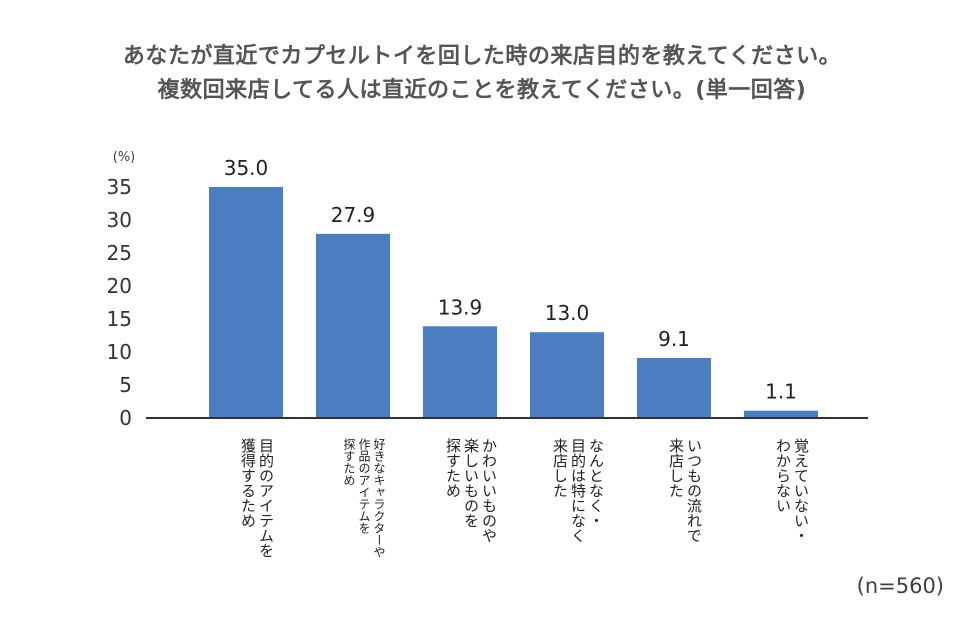 The image size is (964, 622). What do you see at coordinates (119, 253) in the screenshot?
I see `y-tick-label: 25` at bounding box center [119, 253].